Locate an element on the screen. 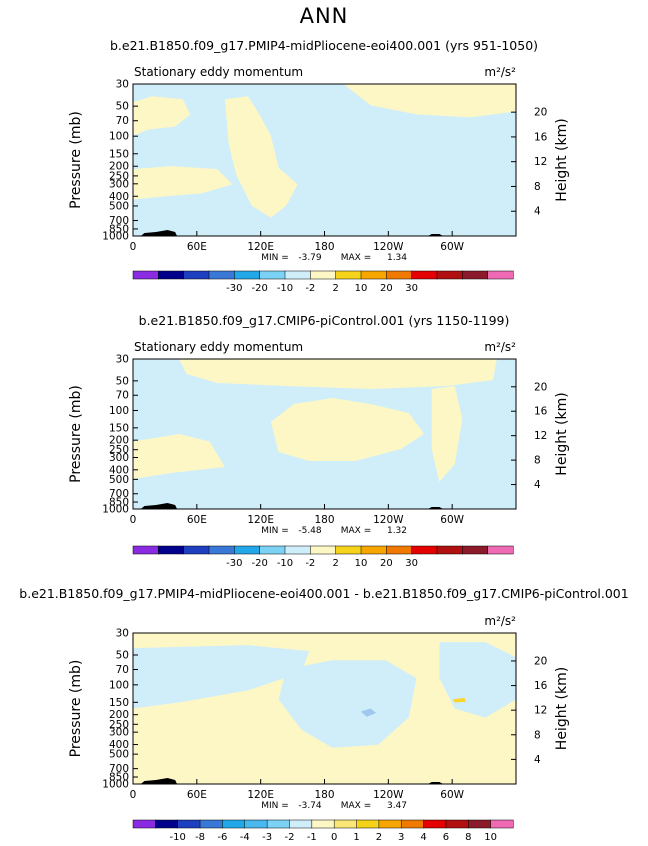 This screenshot has height=846, width=648. min-value: -3.79 is located at coordinates (310, 258).